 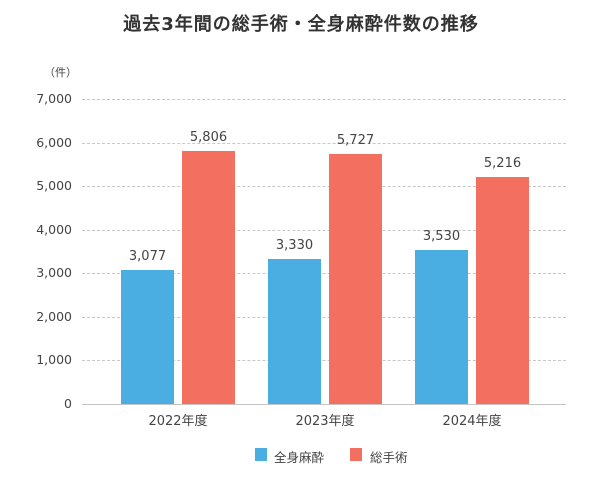 What do you see at coordinates (261, 454) in the screenshot?
I see `legend-swatch-general-anesthesia` at bounding box center [261, 454].